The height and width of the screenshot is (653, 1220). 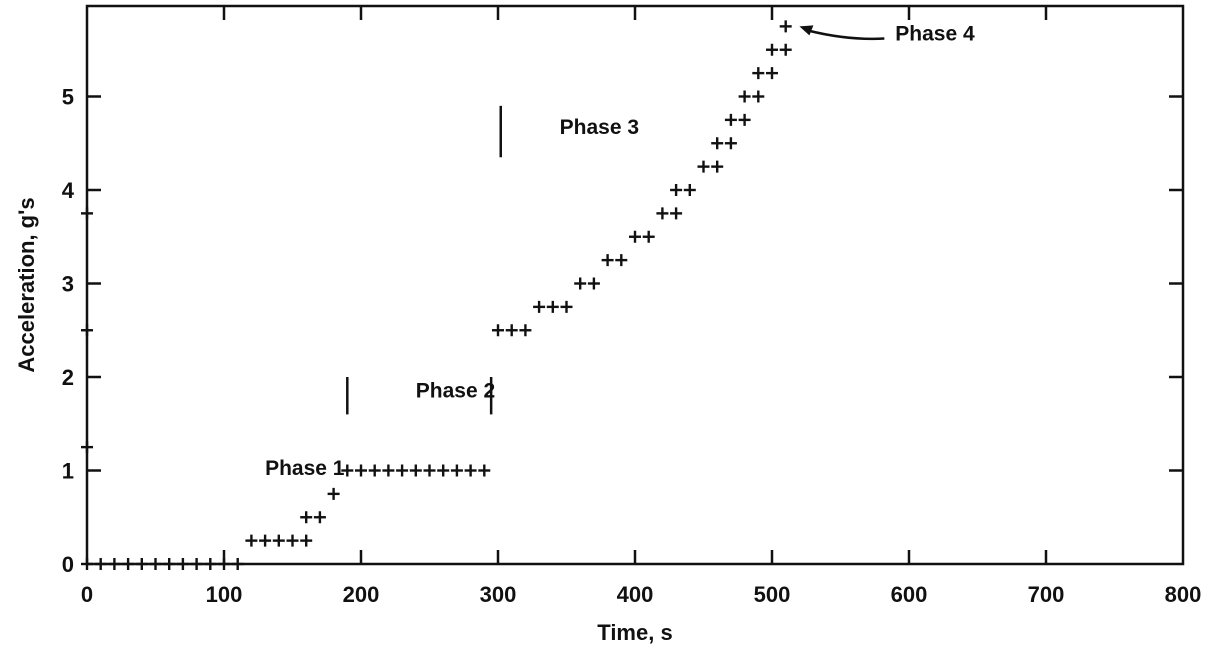 What do you see at coordinates (498, 594) in the screenshot?
I see `x-tick-label: 300` at bounding box center [498, 594].